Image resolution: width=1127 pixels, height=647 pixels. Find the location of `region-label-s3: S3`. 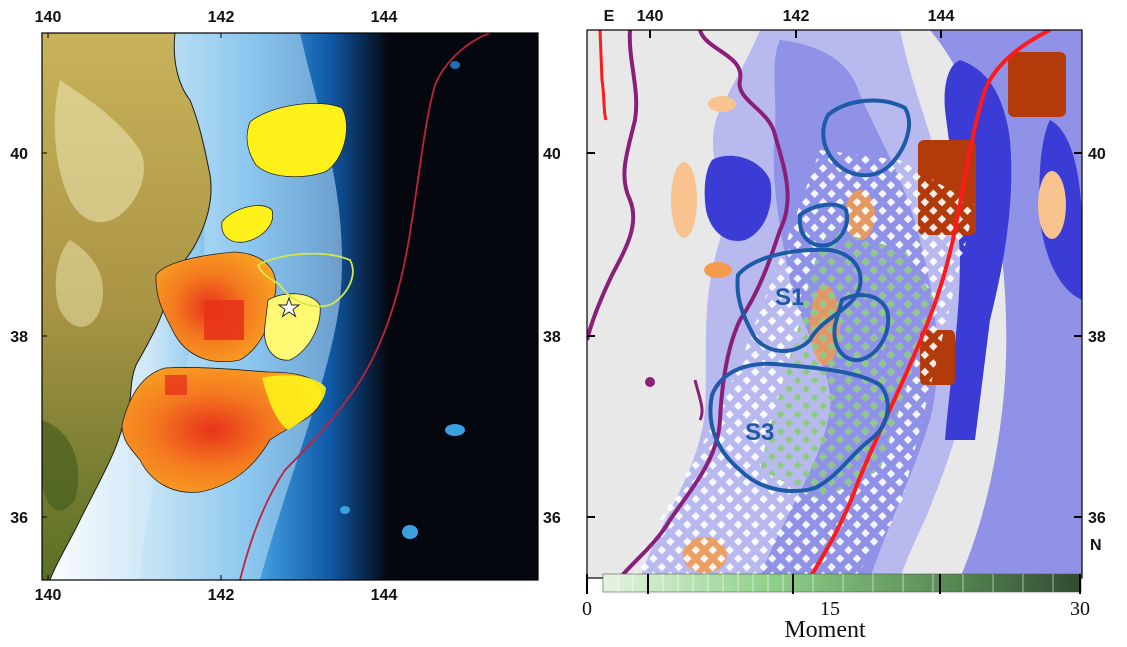

region-label-s3: S3 is located at coordinates (759, 432).